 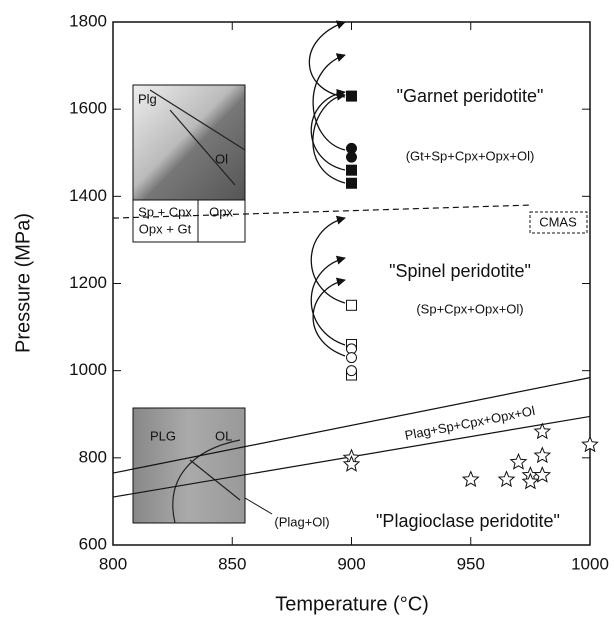 What do you see at coordinates (113, 563) in the screenshot?
I see `x-tick-label: 800` at bounding box center [113, 563].